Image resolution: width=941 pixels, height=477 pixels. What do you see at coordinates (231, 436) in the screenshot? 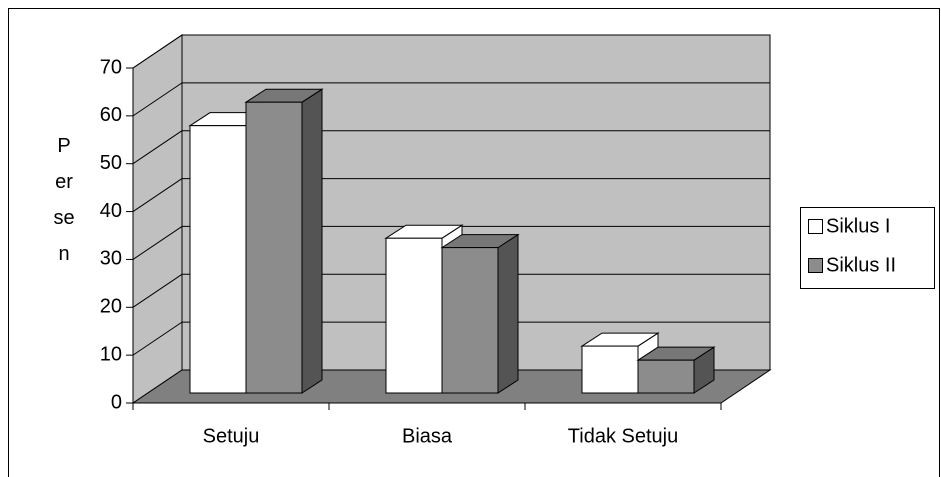
I see `x-tick-label: Setuju` at bounding box center [231, 436].